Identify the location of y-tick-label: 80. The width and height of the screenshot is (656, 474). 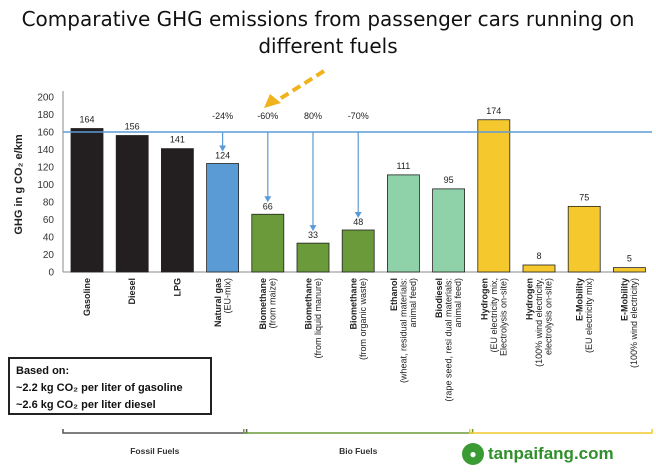
(49, 203).